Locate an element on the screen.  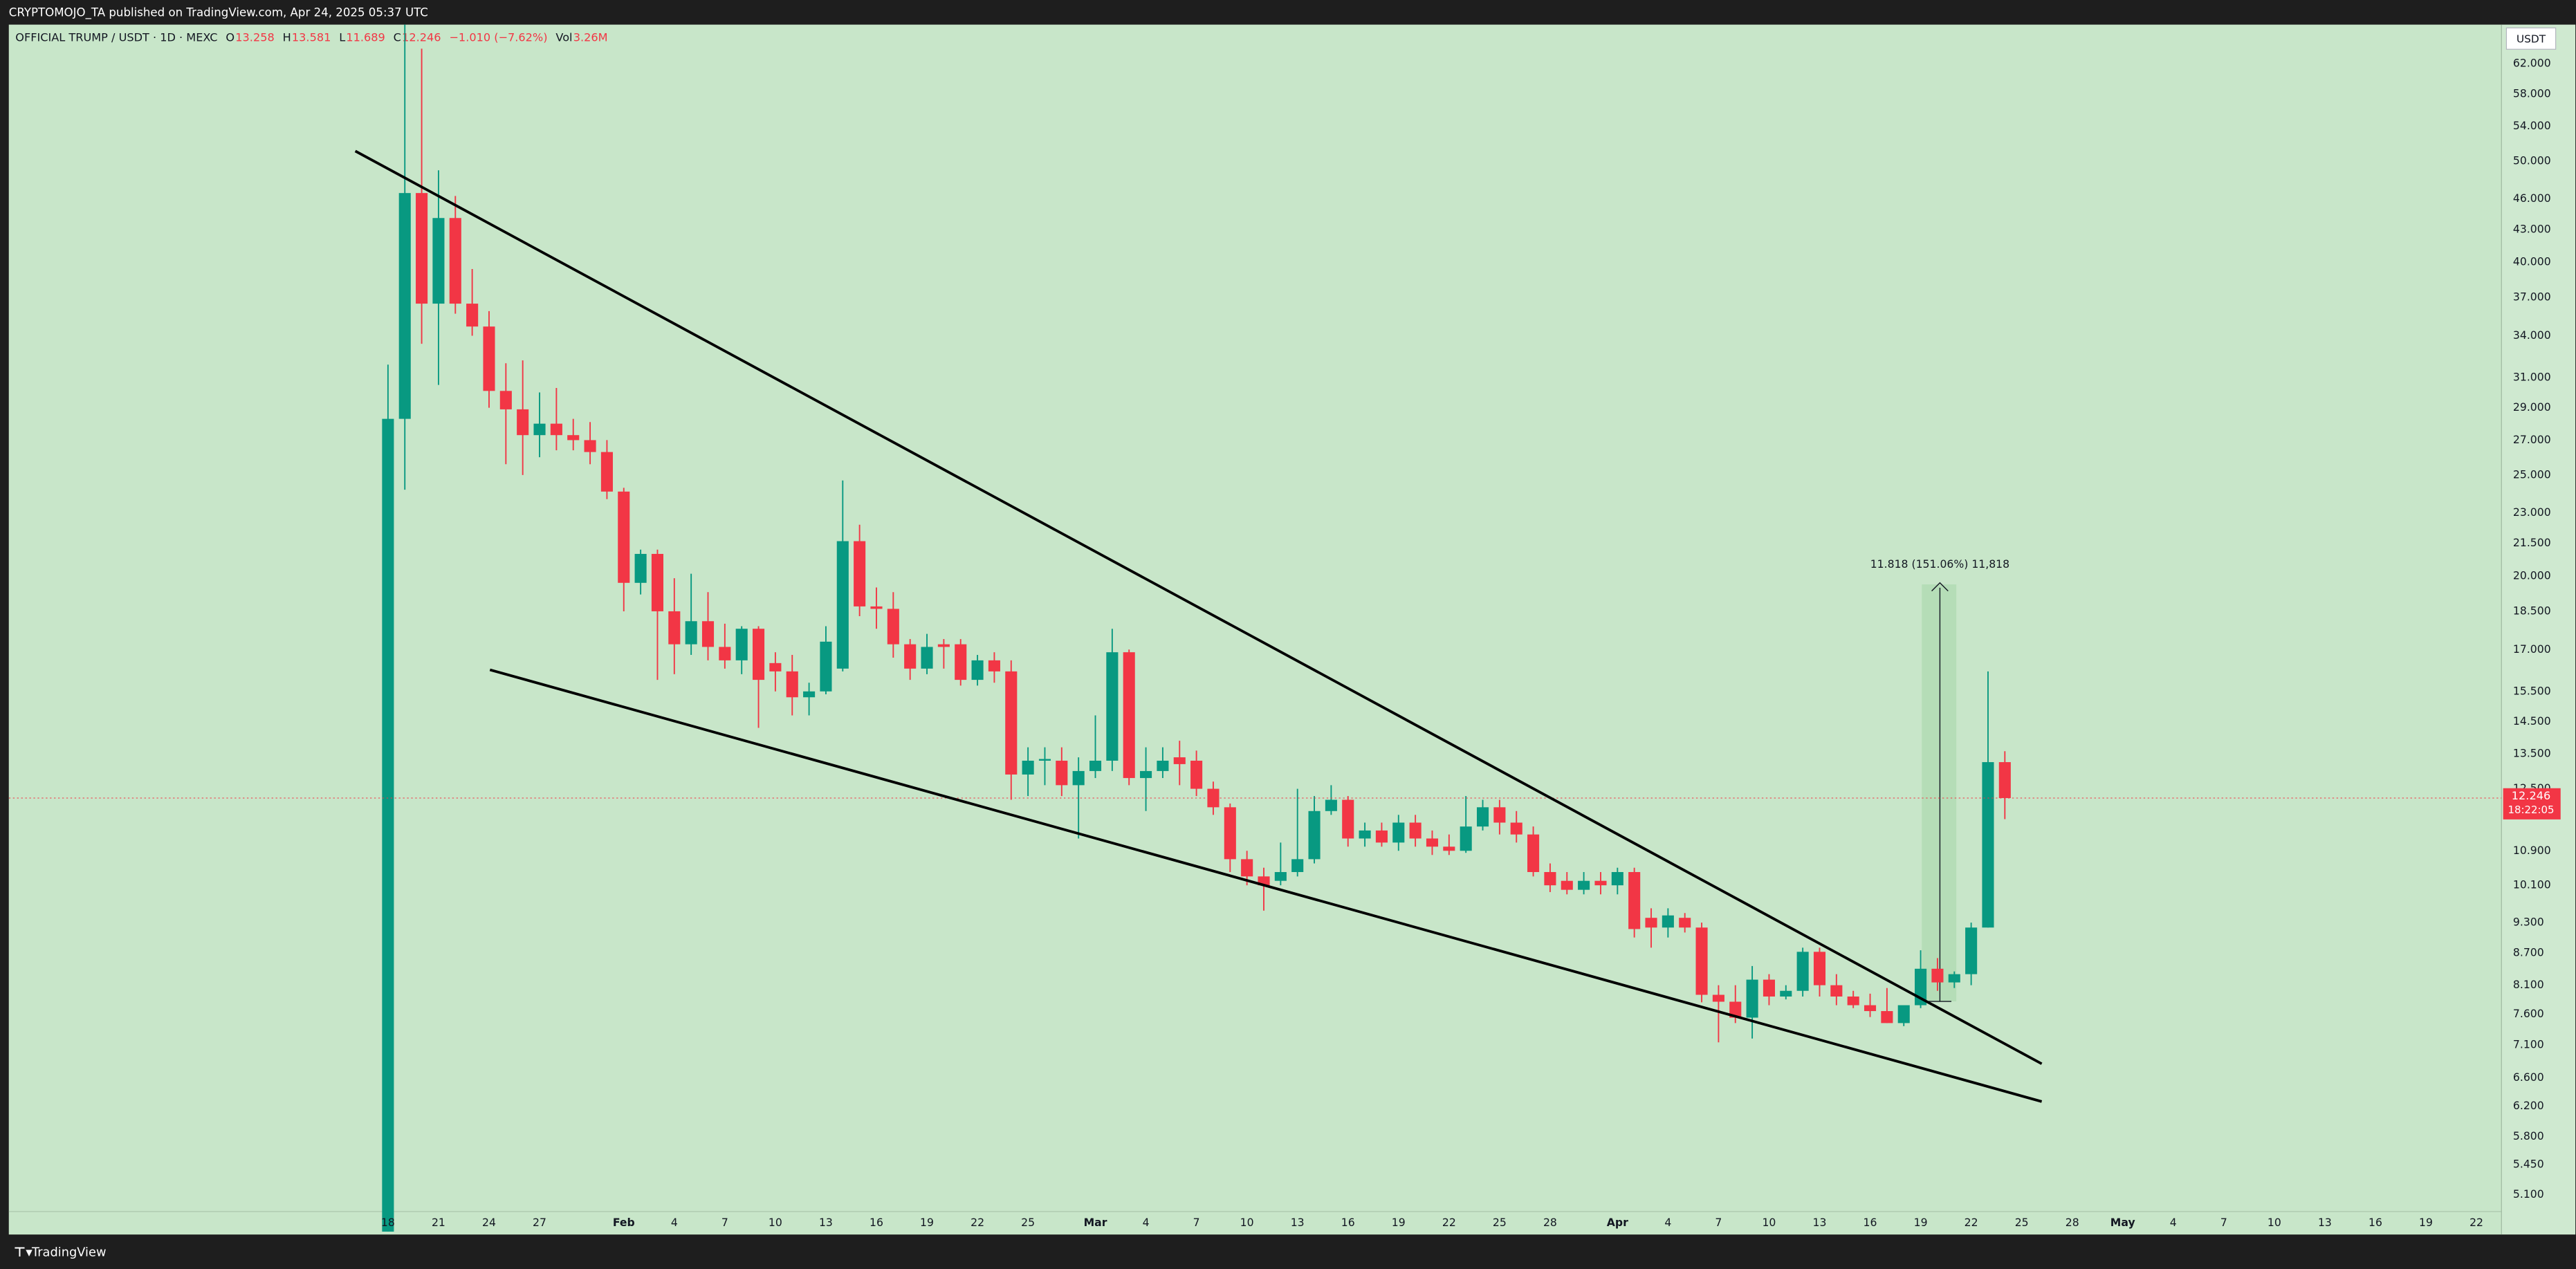
y-tick-label: 7.600 is located at coordinates (2528, 1013).